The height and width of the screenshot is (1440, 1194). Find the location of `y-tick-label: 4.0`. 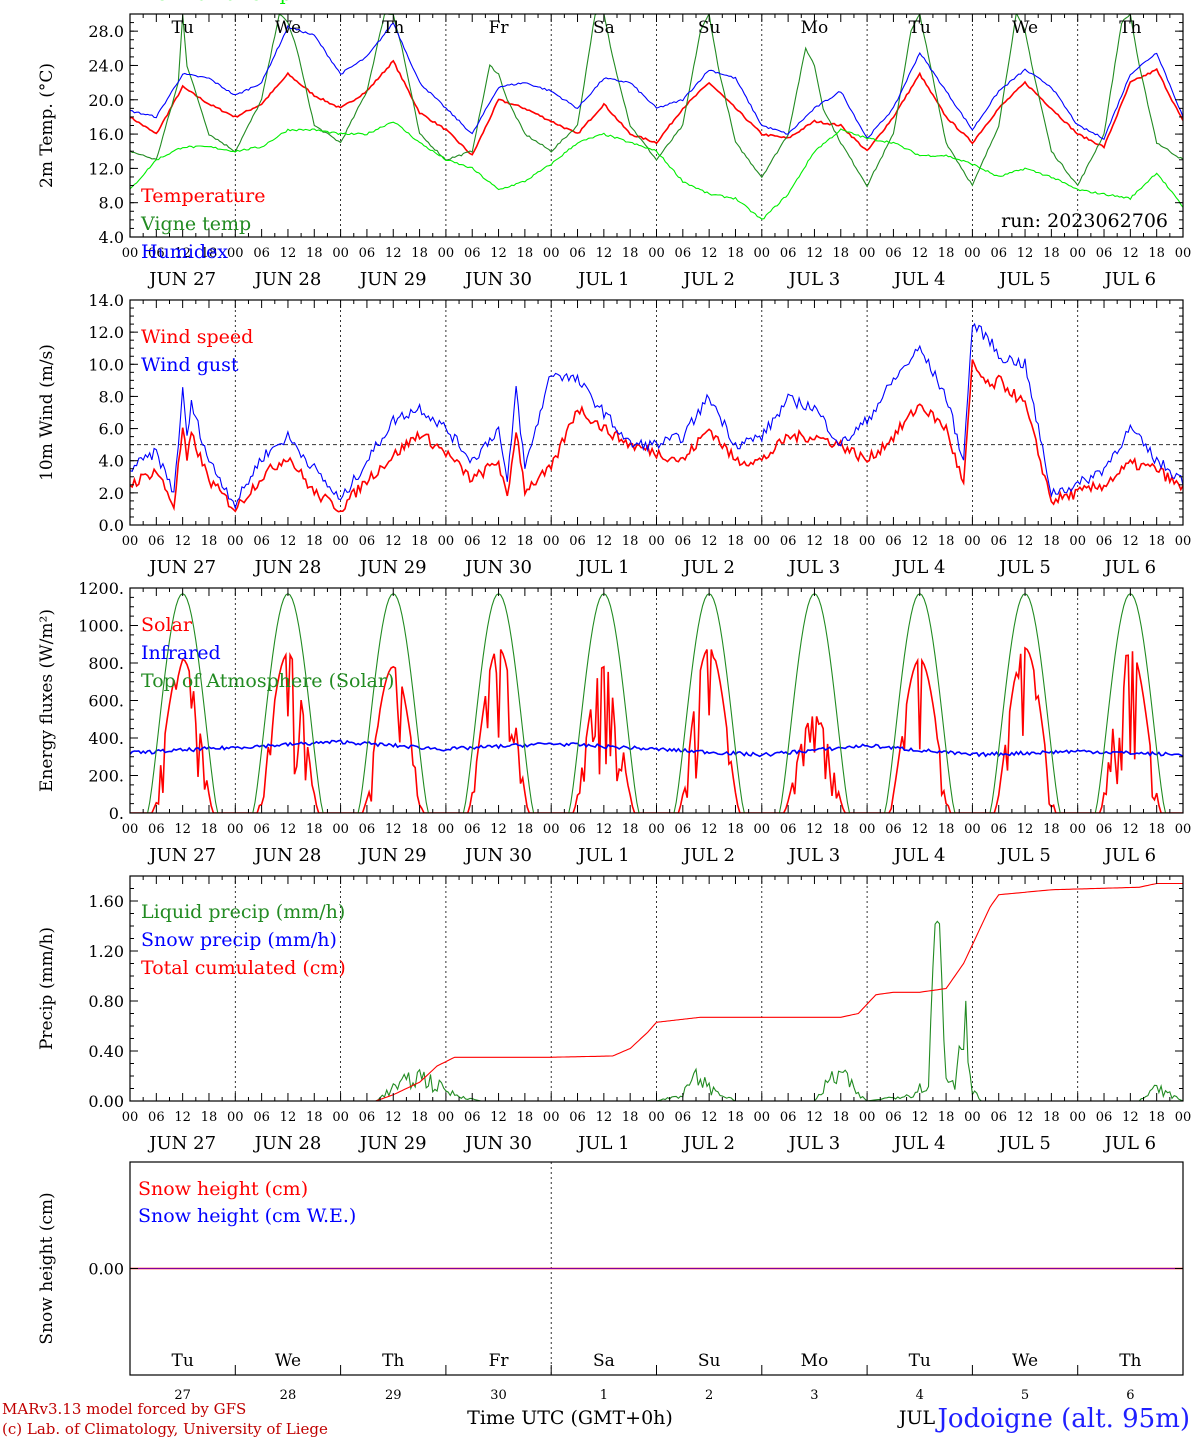

y-tick-label: 4.0 is located at coordinates (111, 461).